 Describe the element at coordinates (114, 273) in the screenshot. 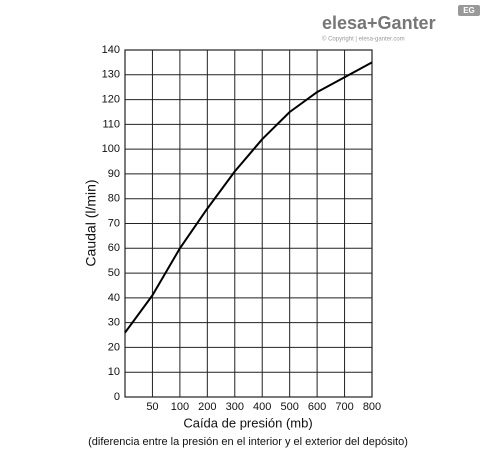

I see `y-tick-label: 50` at that location.